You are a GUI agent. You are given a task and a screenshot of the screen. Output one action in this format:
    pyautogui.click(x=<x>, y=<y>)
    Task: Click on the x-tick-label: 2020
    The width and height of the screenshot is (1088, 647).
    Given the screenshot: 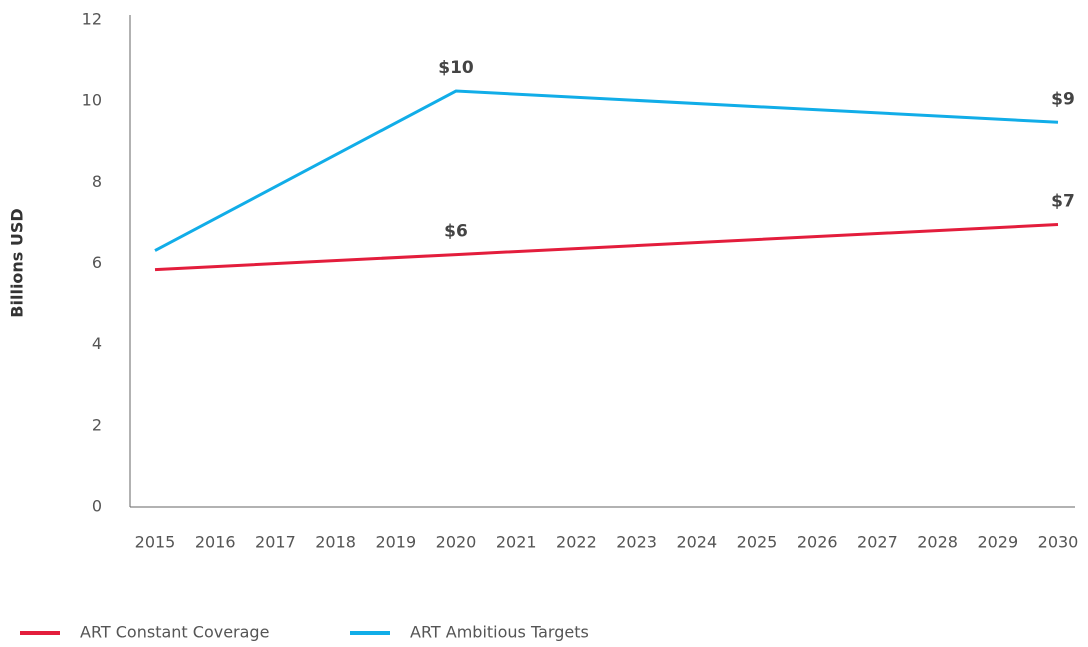 What is the action you would take?
    pyautogui.click(x=456, y=542)
    